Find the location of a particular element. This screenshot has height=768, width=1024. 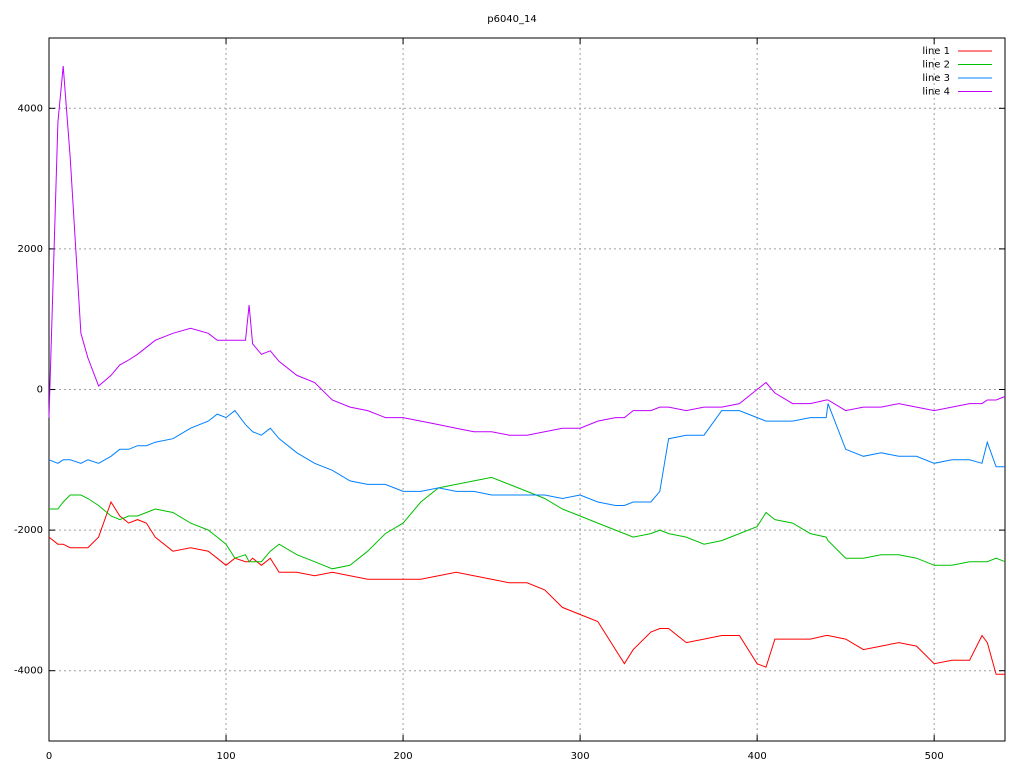

x-tick-label: 500 is located at coordinates (934, 756).